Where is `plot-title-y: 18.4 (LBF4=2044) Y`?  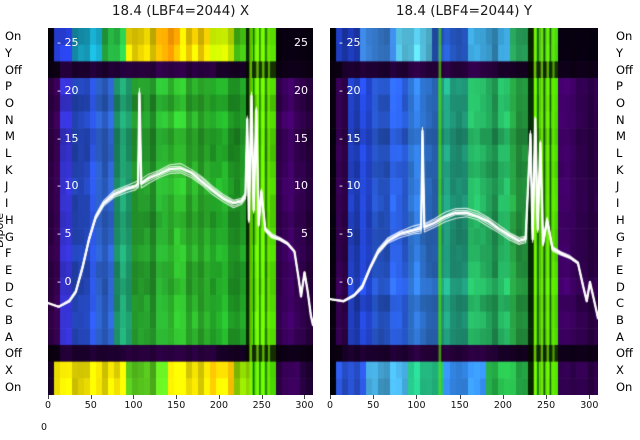 plot-title-y: 18.4 (LBF4=2044) Y is located at coordinates (464, 11).